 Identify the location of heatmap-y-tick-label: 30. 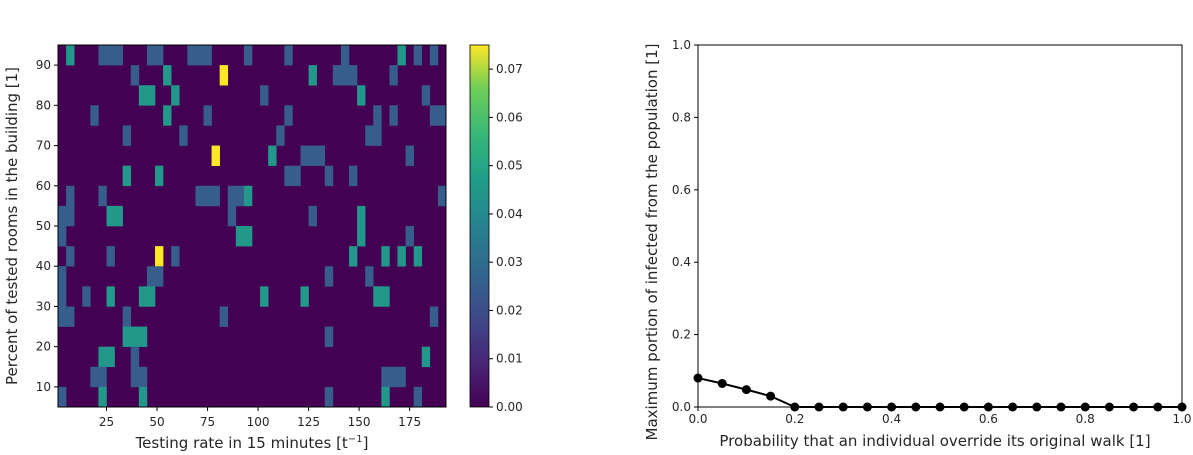
(43, 306).